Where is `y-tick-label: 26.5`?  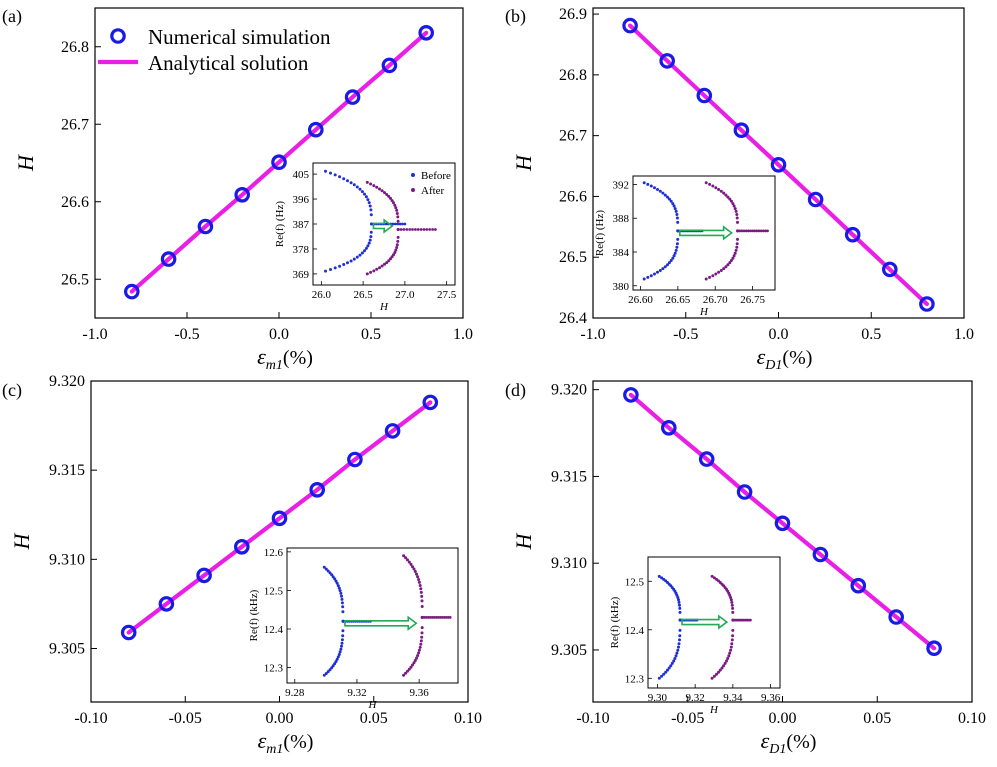
y-tick-label: 26.5 is located at coordinates (75, 279).